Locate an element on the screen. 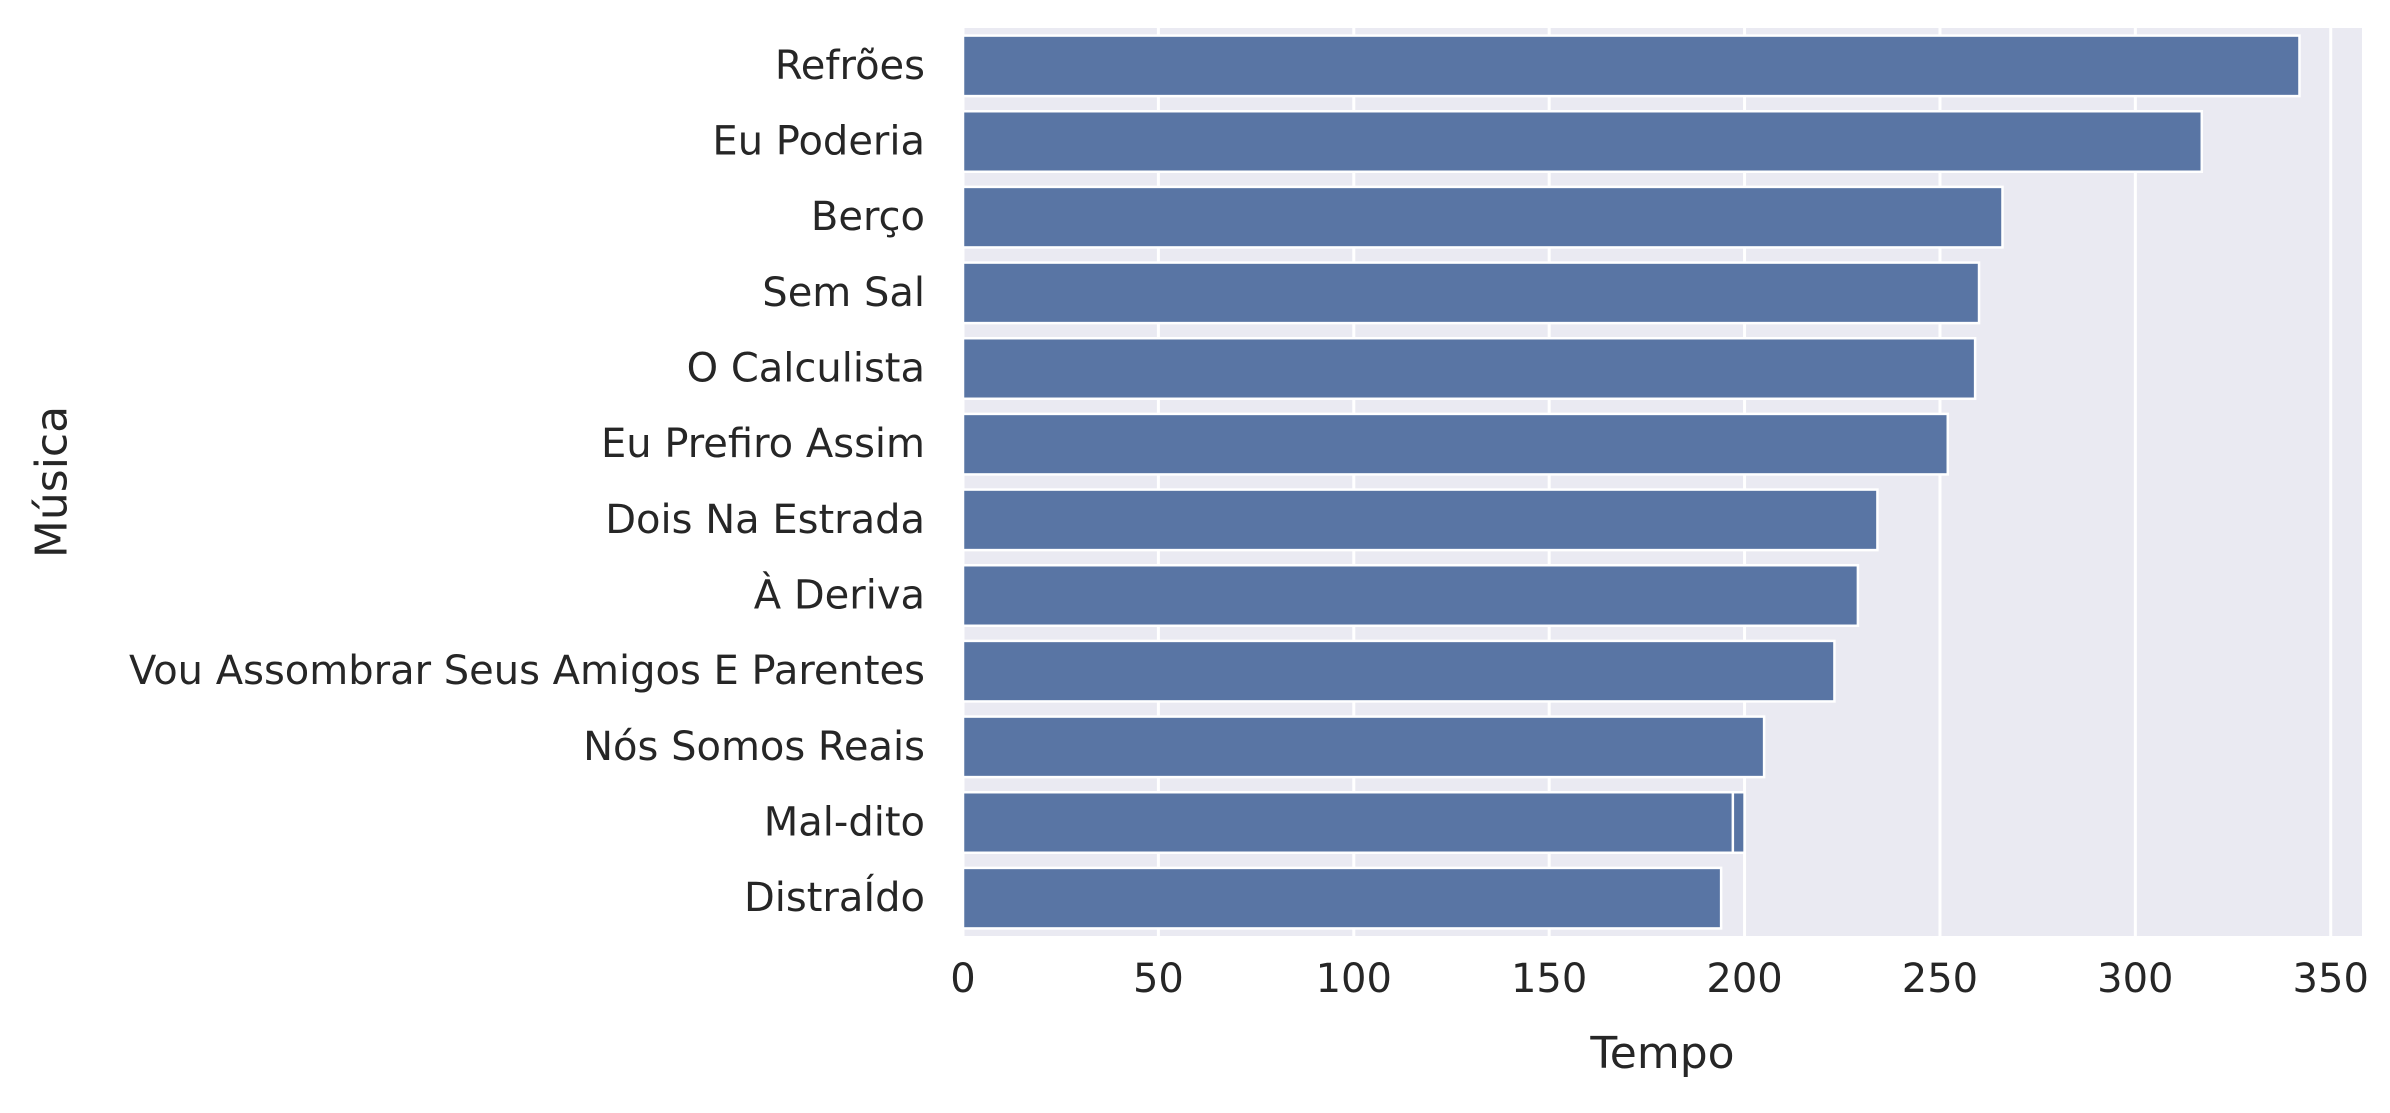  x-tick-labels: 0 50 100 150 200 250 300 350 is located at coordinates (1659, 979).